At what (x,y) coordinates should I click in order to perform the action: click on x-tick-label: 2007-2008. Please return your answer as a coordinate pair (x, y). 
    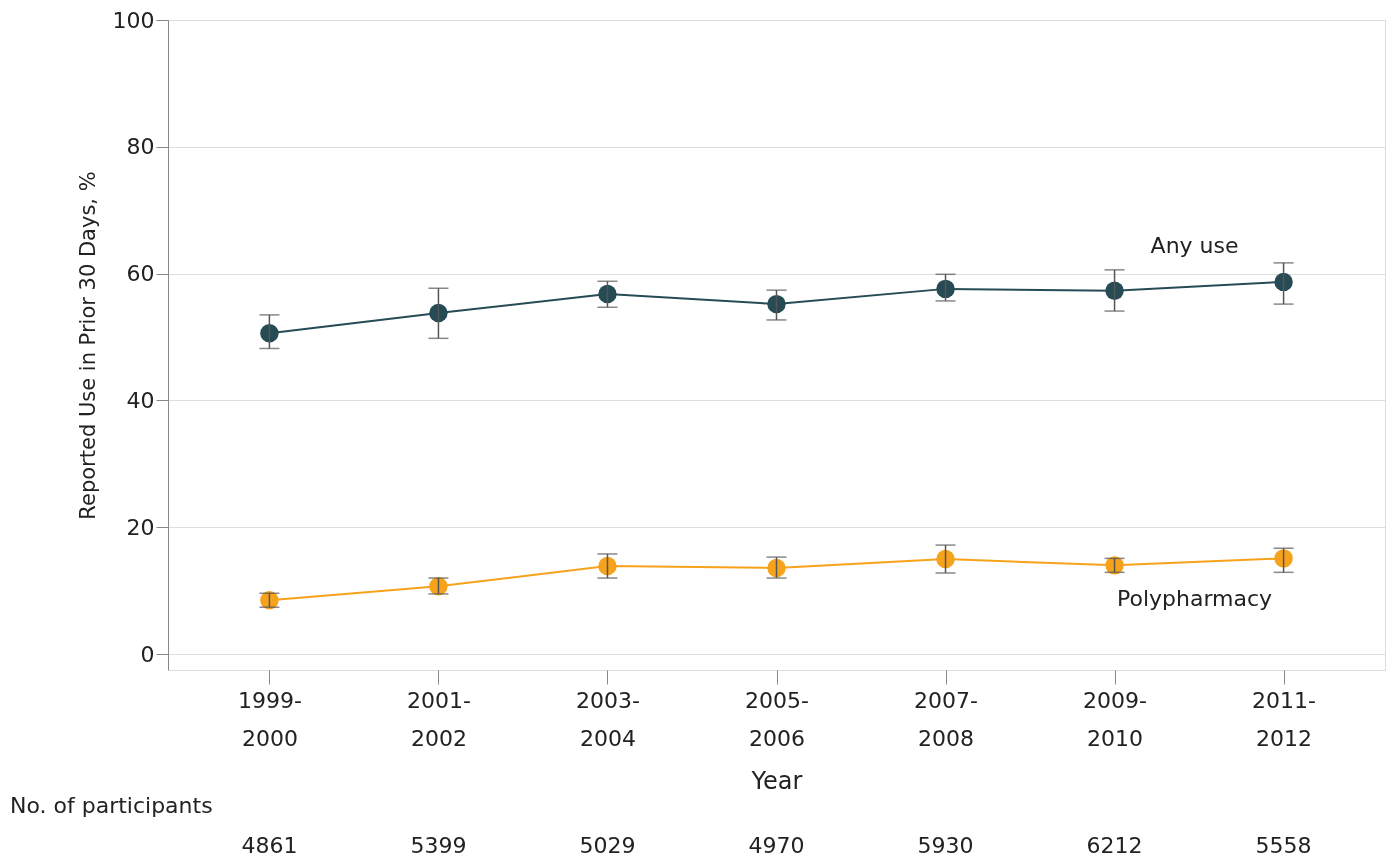
    Looking at the image, I should click on (946, 719).